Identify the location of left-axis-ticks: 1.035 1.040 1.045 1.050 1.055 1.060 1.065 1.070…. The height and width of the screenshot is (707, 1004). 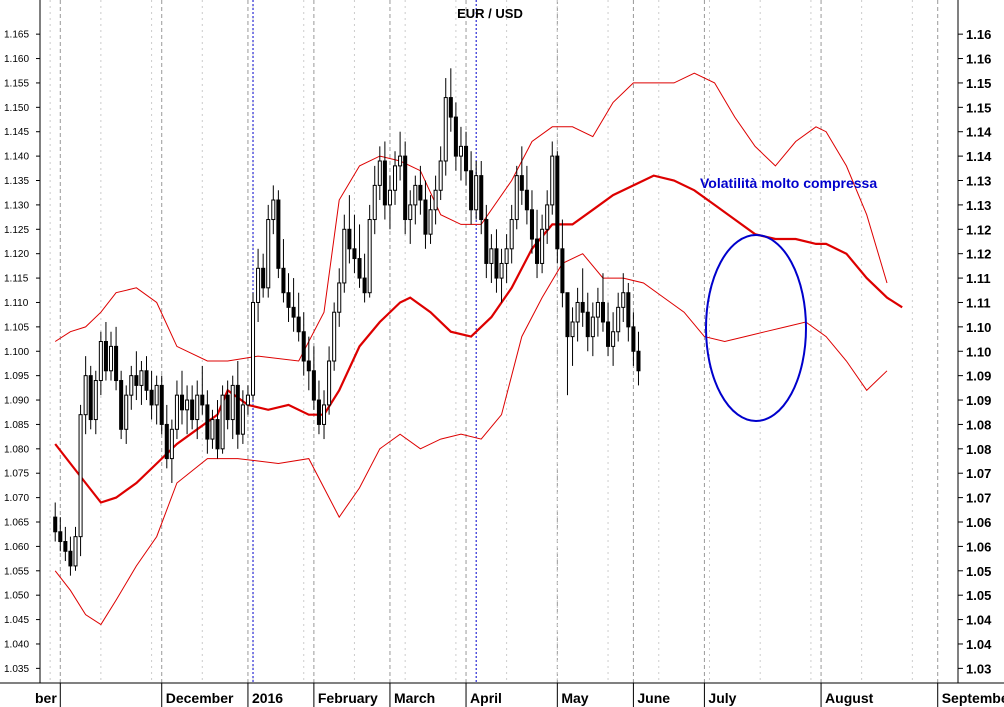
(22, 352).